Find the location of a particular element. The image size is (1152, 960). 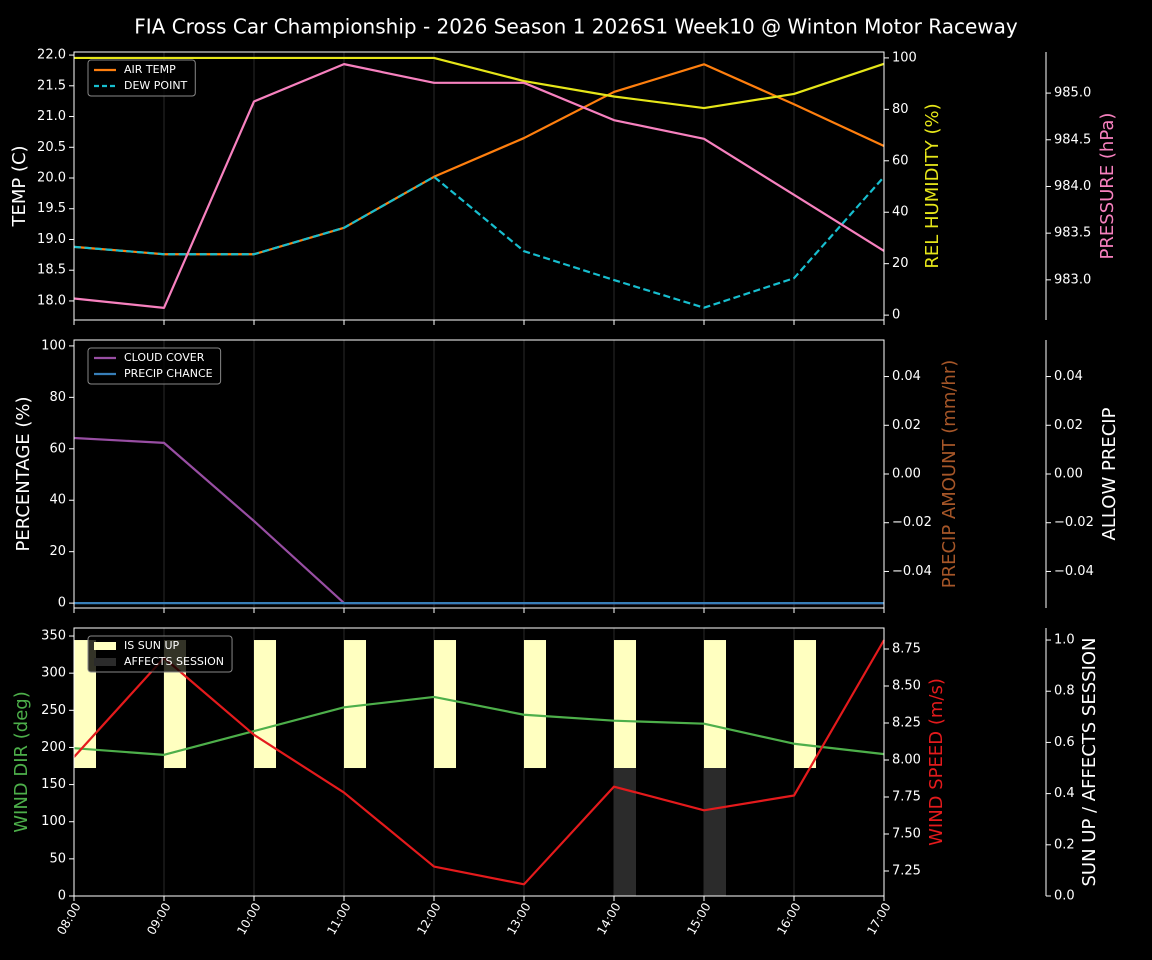

axis-label: TEMP (C) is located at coordinates (19, 186).